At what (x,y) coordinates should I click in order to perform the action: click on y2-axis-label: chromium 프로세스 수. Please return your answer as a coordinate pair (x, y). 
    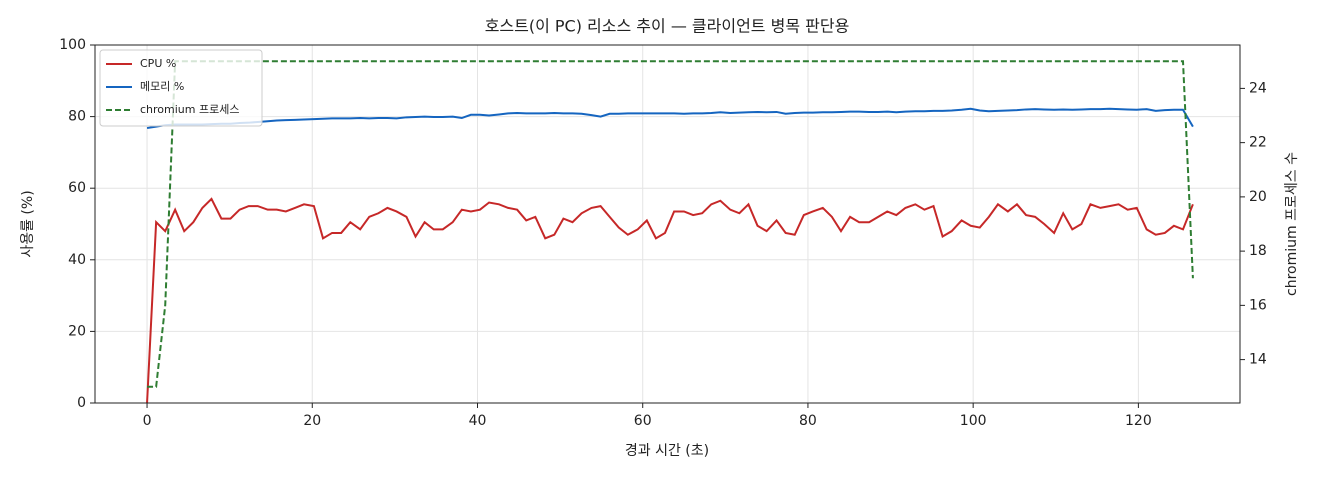
    Looking at the image, I should click on (1292, 224).